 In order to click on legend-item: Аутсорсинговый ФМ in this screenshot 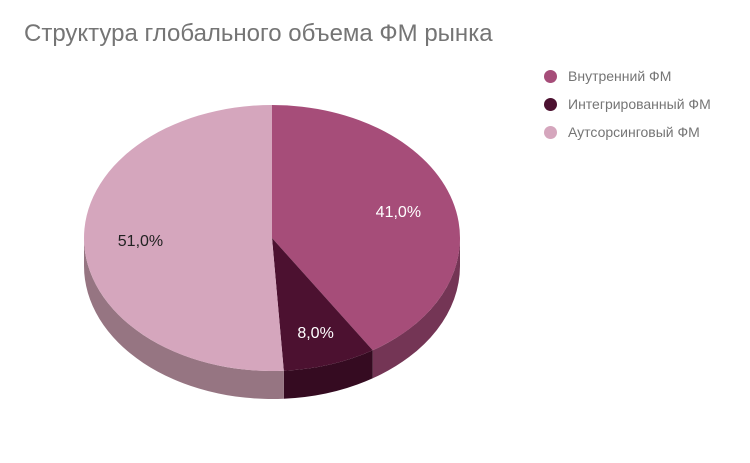, I will do `click(627, 132)`.